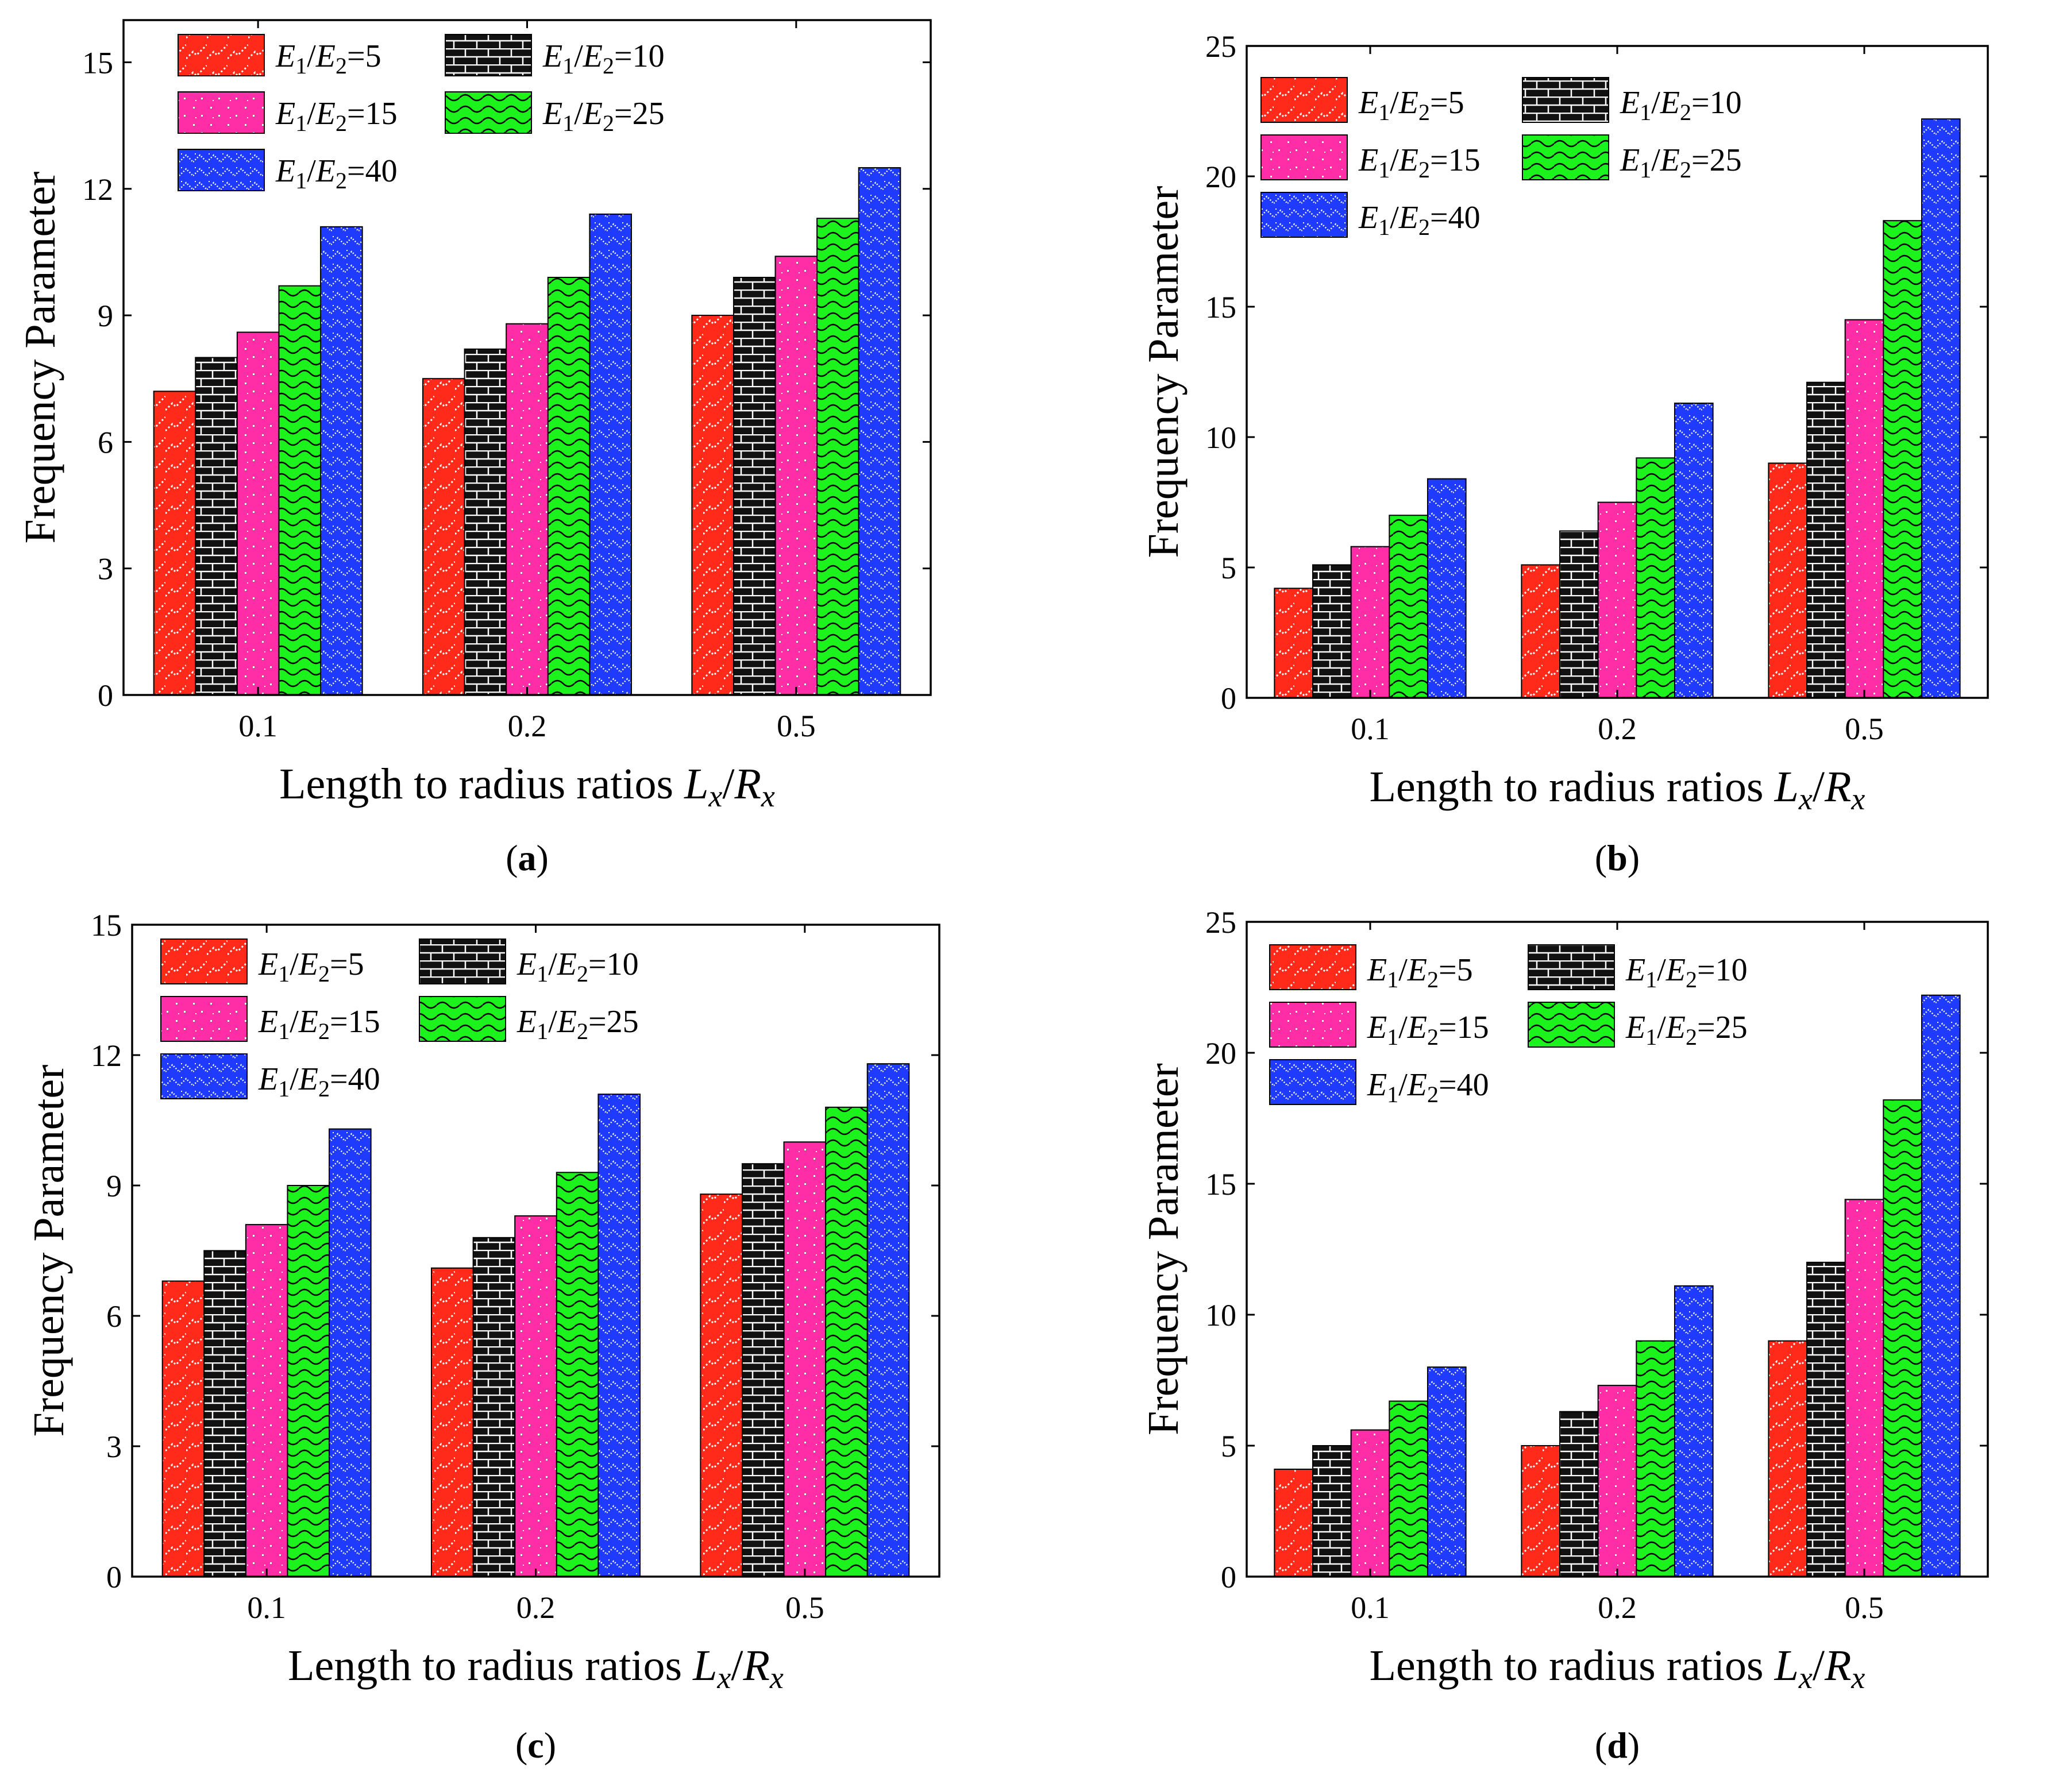  I want to click on y-tick-label: 12, so click(97, 189).